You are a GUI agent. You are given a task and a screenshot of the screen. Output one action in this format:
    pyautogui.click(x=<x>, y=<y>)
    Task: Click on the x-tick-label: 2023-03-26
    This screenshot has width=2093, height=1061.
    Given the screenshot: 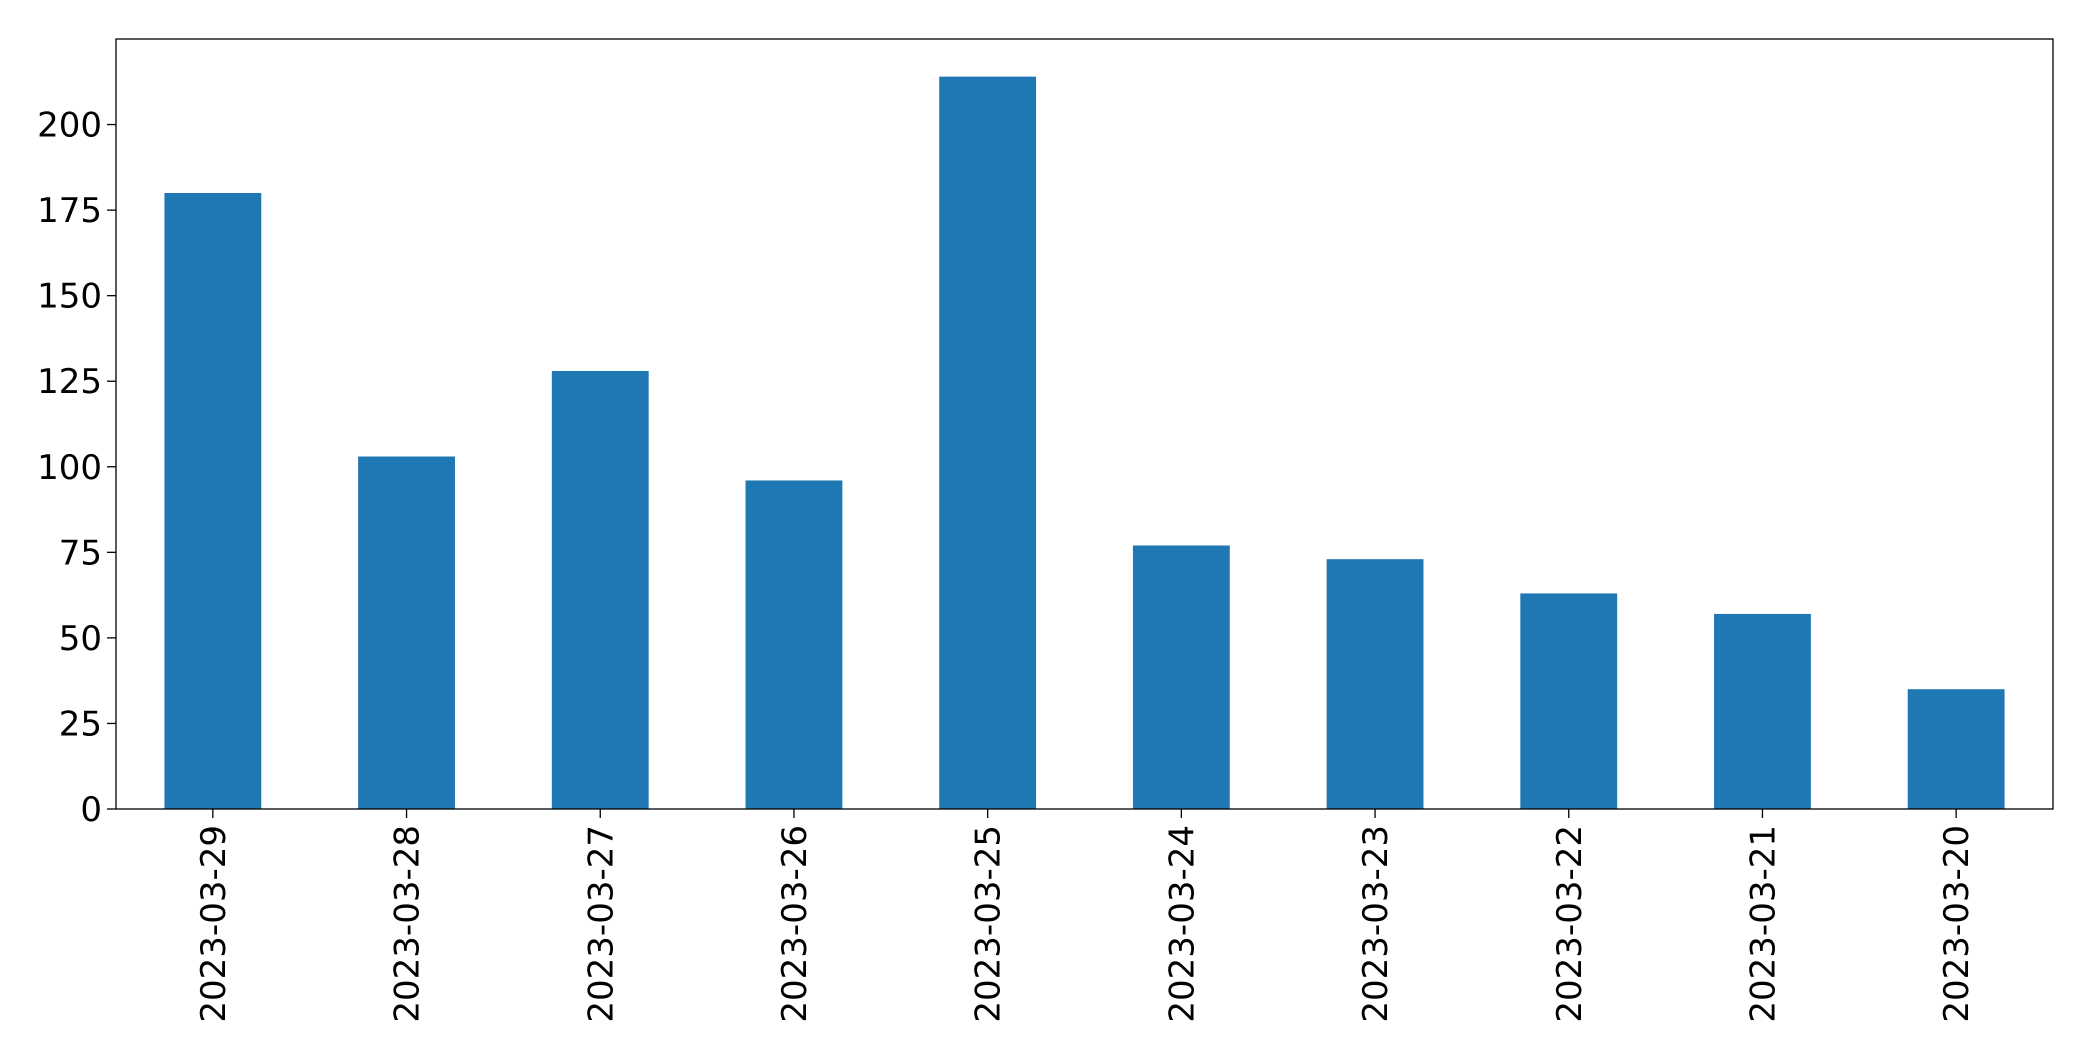 What is the action you would take?
    pyautogui.click(x=795, y=924)
    